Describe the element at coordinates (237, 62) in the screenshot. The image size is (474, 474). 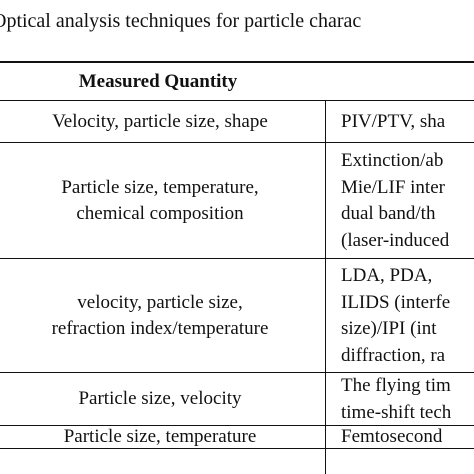
I see `top-rule` at that location.